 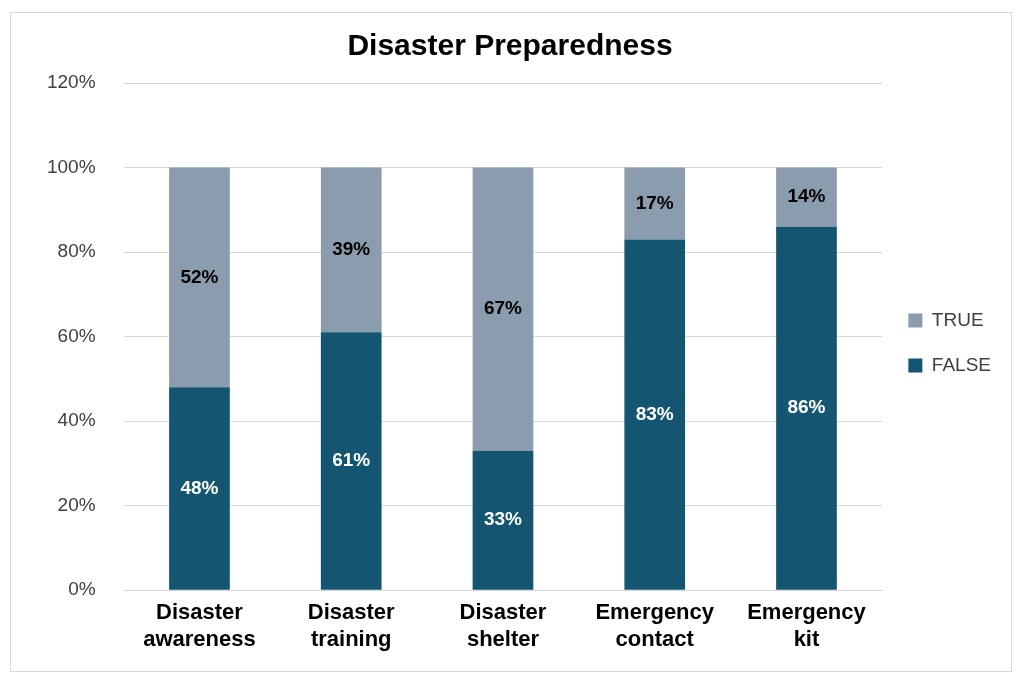 What do you see at coordinates (71, 166) in the screenshot?
I see `y-tick-label: 100%` at bounding box center [71, 166].